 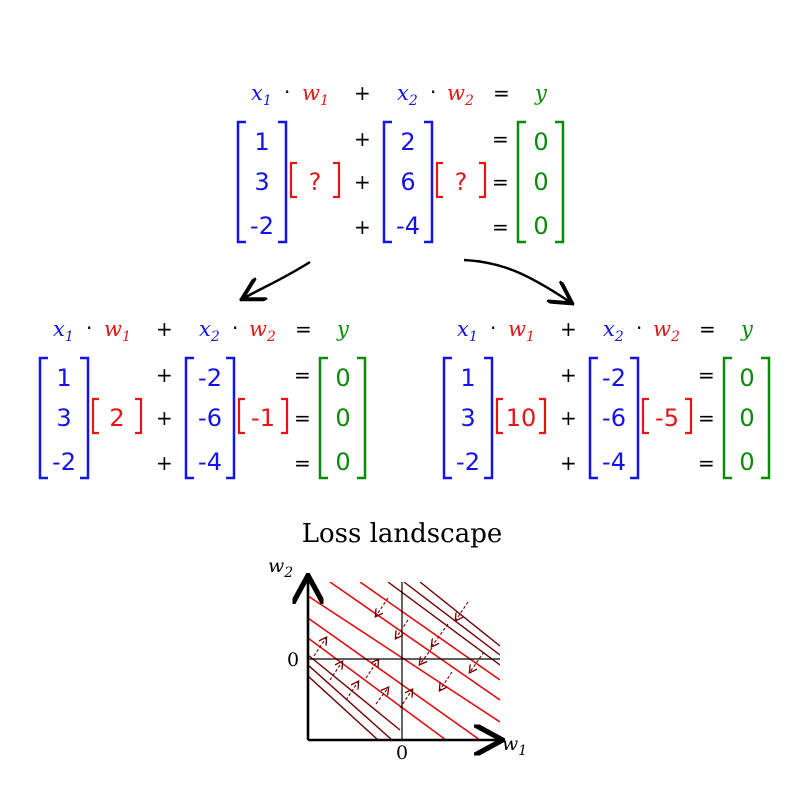 What do you see at coordinates (516, 280) in the screenshot?
I see `arrow-to-right-solution` at bounding box center [516, 280].